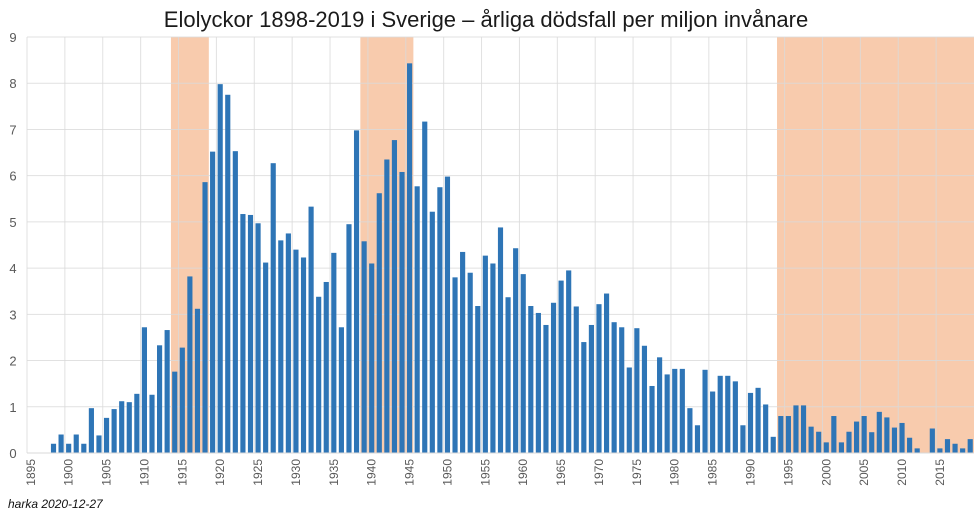 Image resolution: width=974 pixels, height=524 pixels. What do you see at coordinates (99, 444) in the screenshot?
I see `bar-1904` at bounding box center [99, 444].